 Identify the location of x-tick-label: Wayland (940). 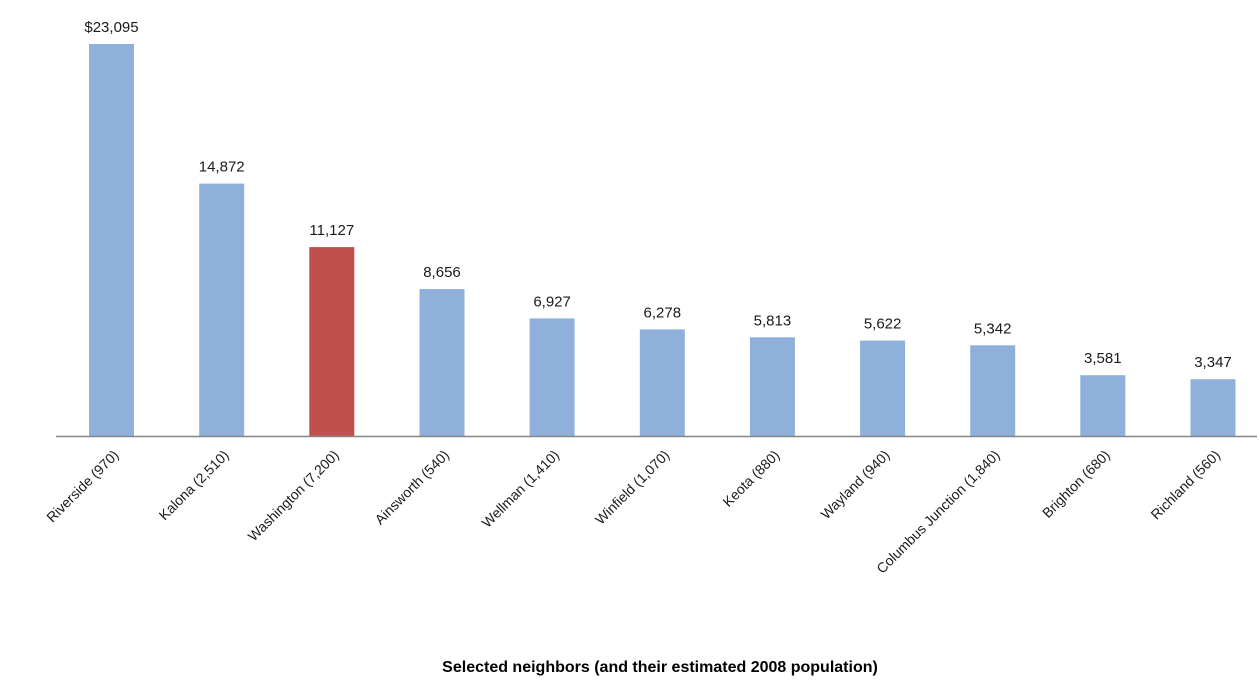
(854, 484).